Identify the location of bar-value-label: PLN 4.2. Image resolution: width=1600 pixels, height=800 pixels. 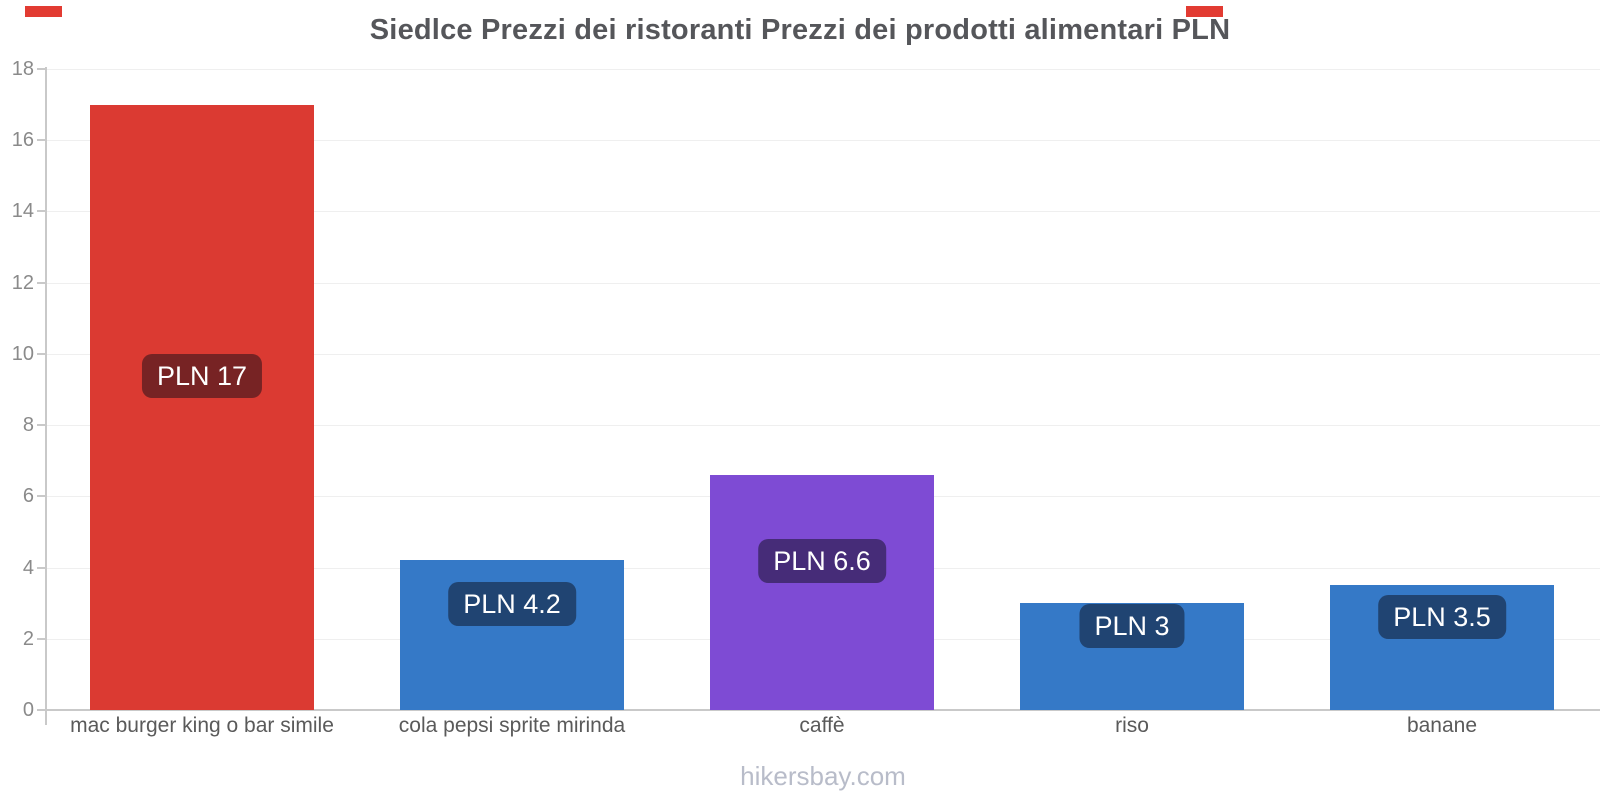
(512, 604).